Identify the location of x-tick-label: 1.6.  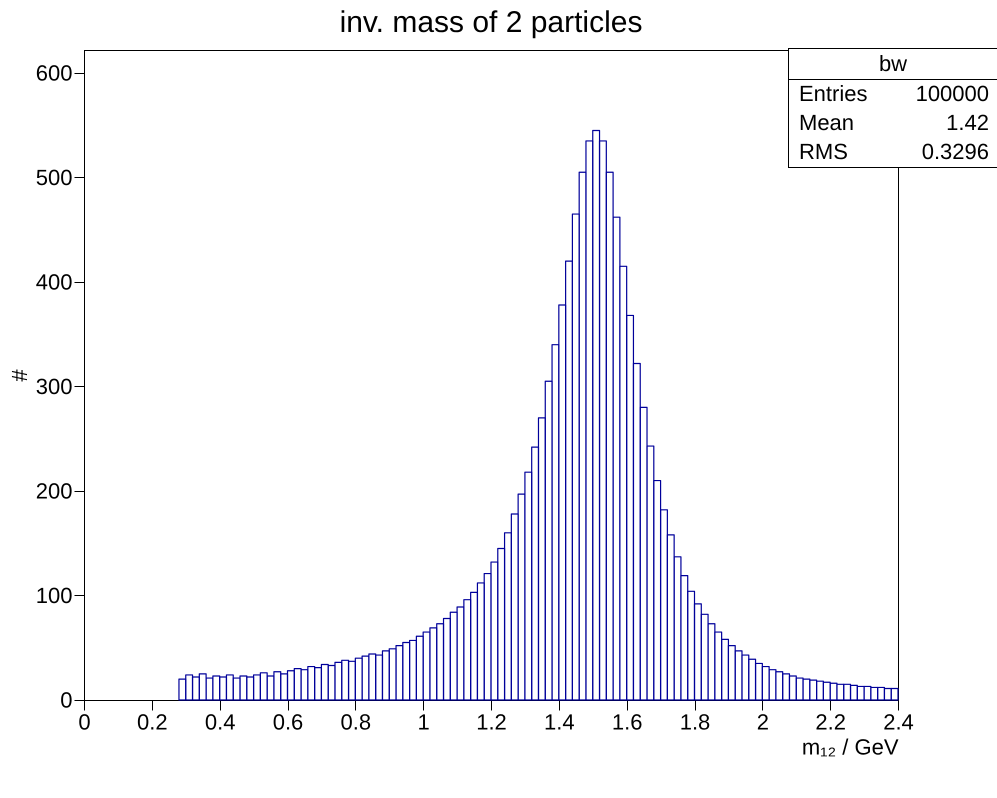
(627, 722).